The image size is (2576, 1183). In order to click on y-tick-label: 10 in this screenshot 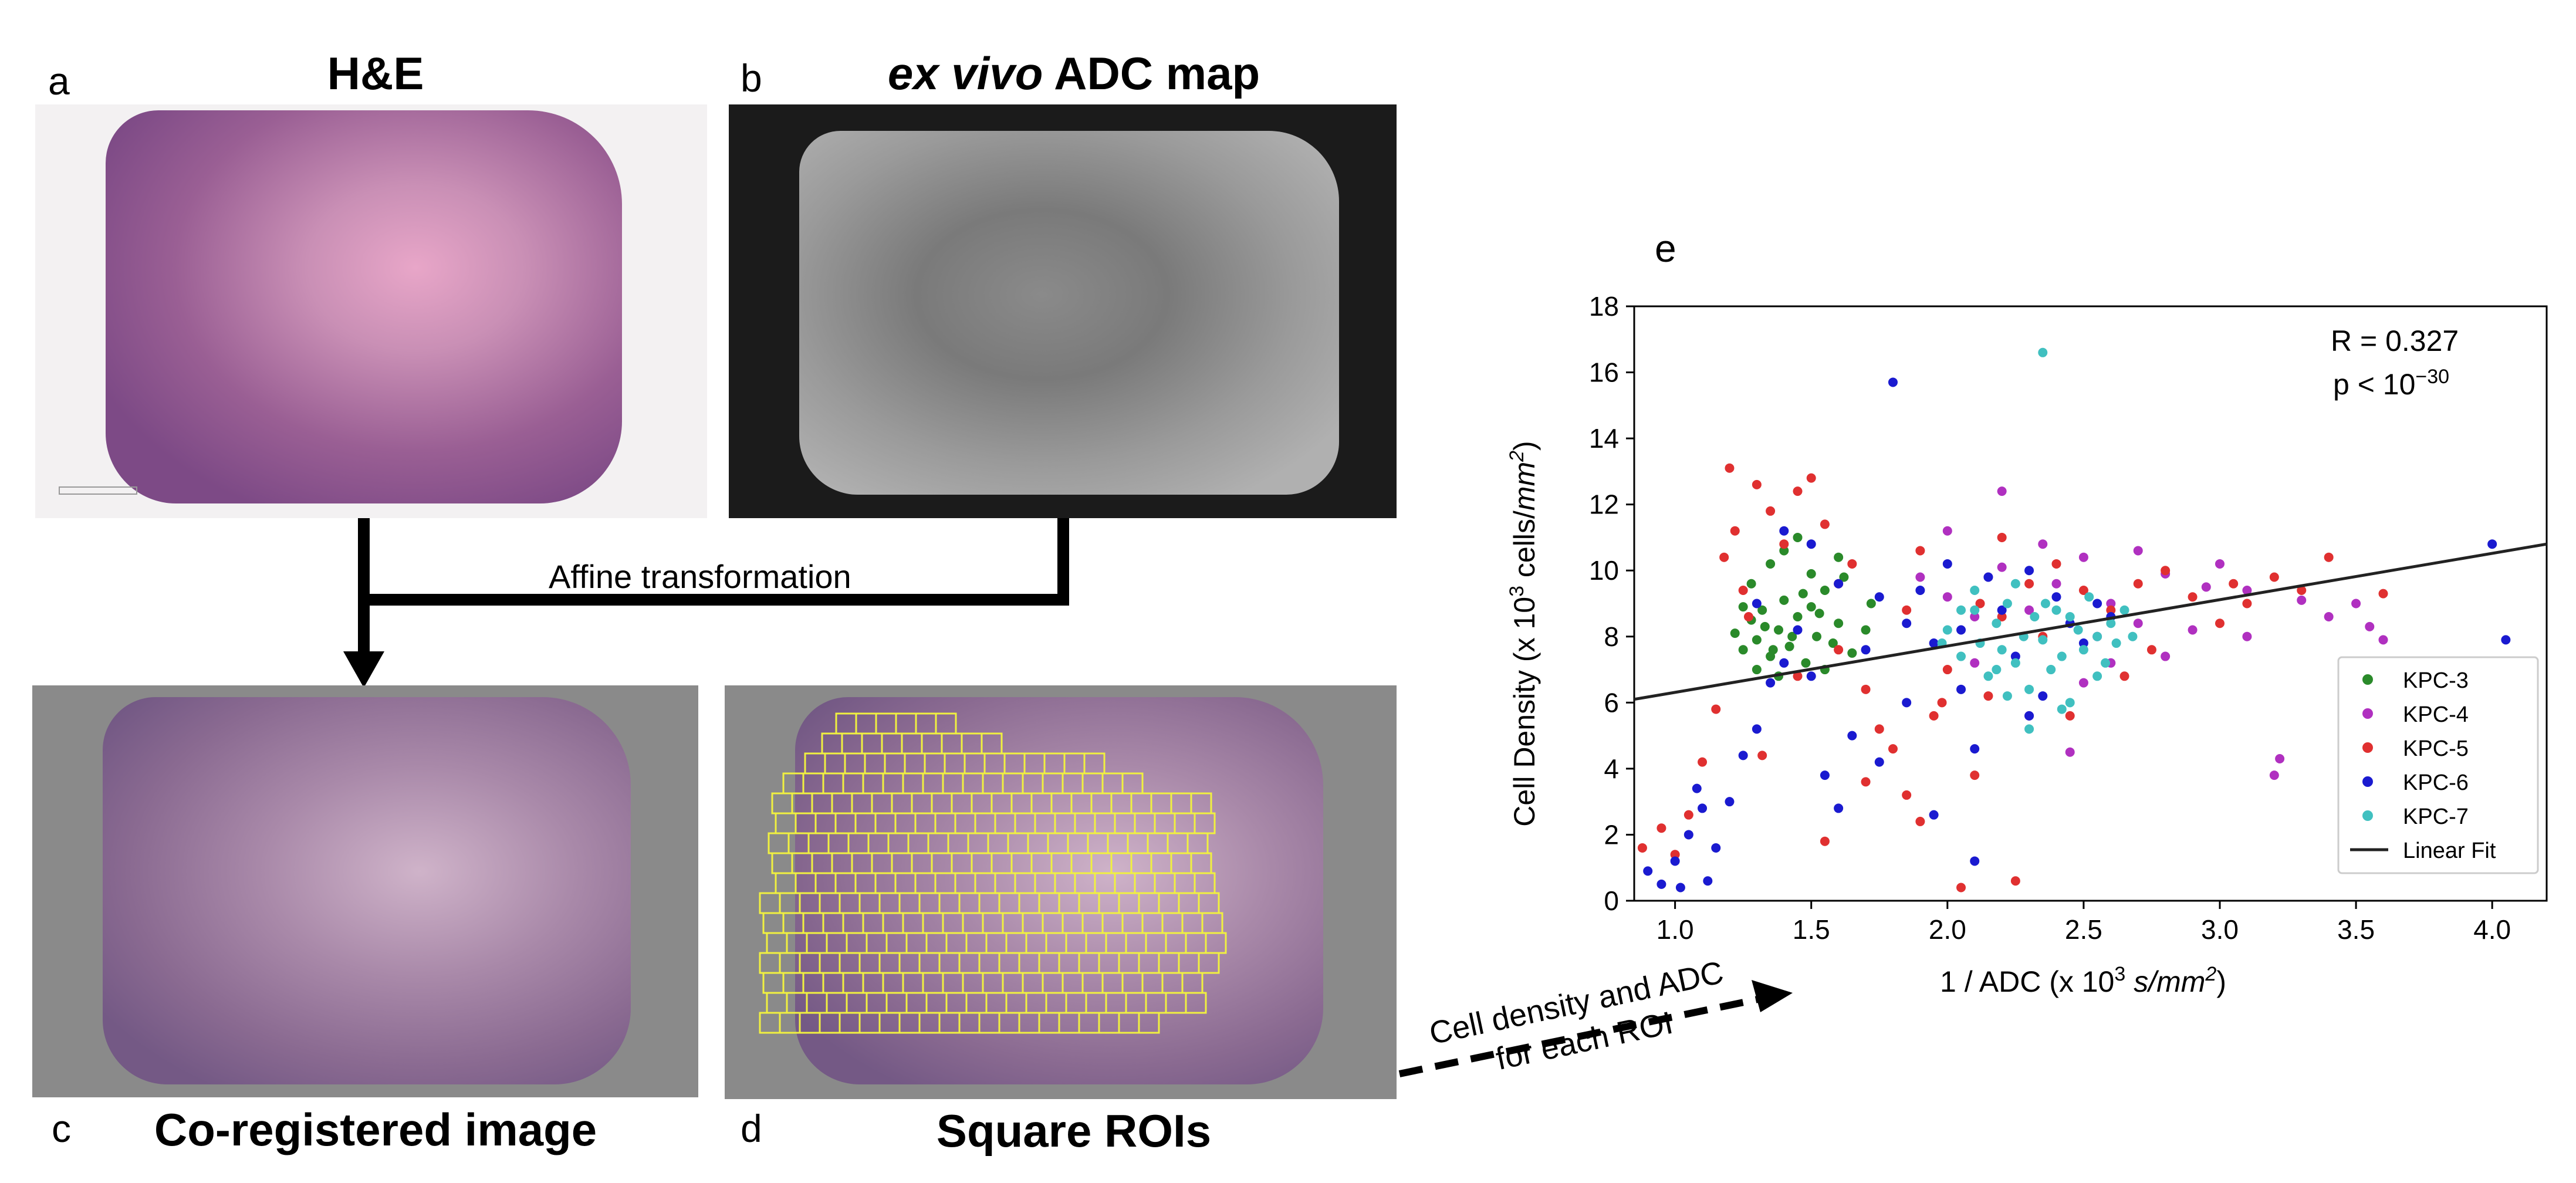, I will do `click(1604, 571)`.